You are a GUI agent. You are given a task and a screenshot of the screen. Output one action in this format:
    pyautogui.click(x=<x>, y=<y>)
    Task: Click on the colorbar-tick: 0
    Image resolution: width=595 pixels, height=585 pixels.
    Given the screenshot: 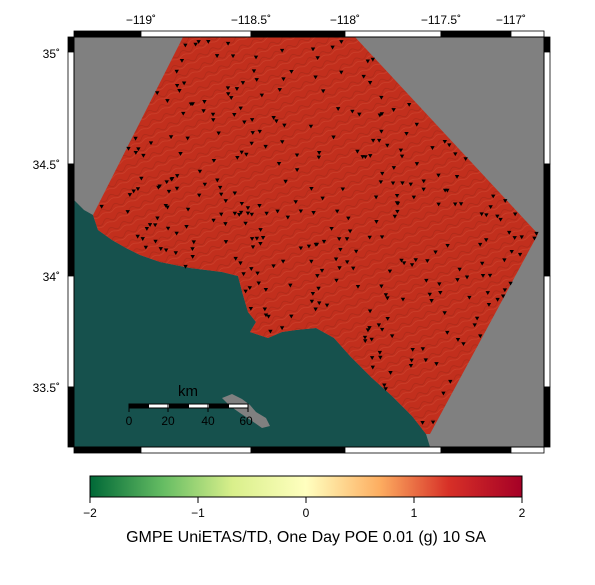 What is the action you would take?
    pyautogui.click(x=306, y=513)
    